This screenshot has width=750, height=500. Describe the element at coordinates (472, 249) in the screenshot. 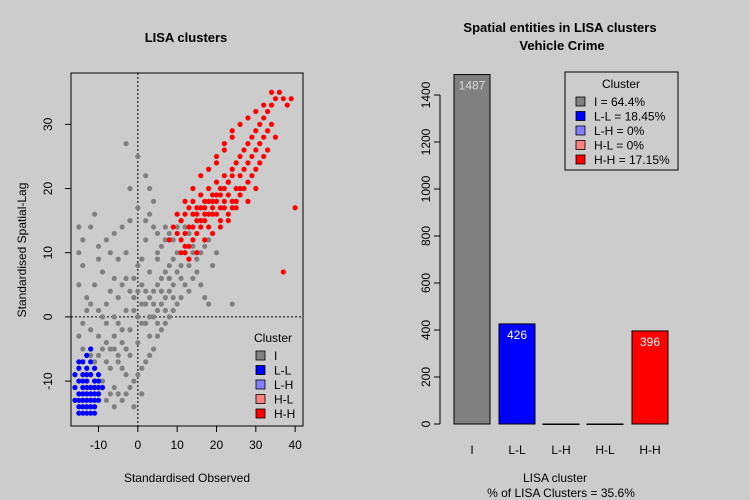

I see `bar-i` at that location.